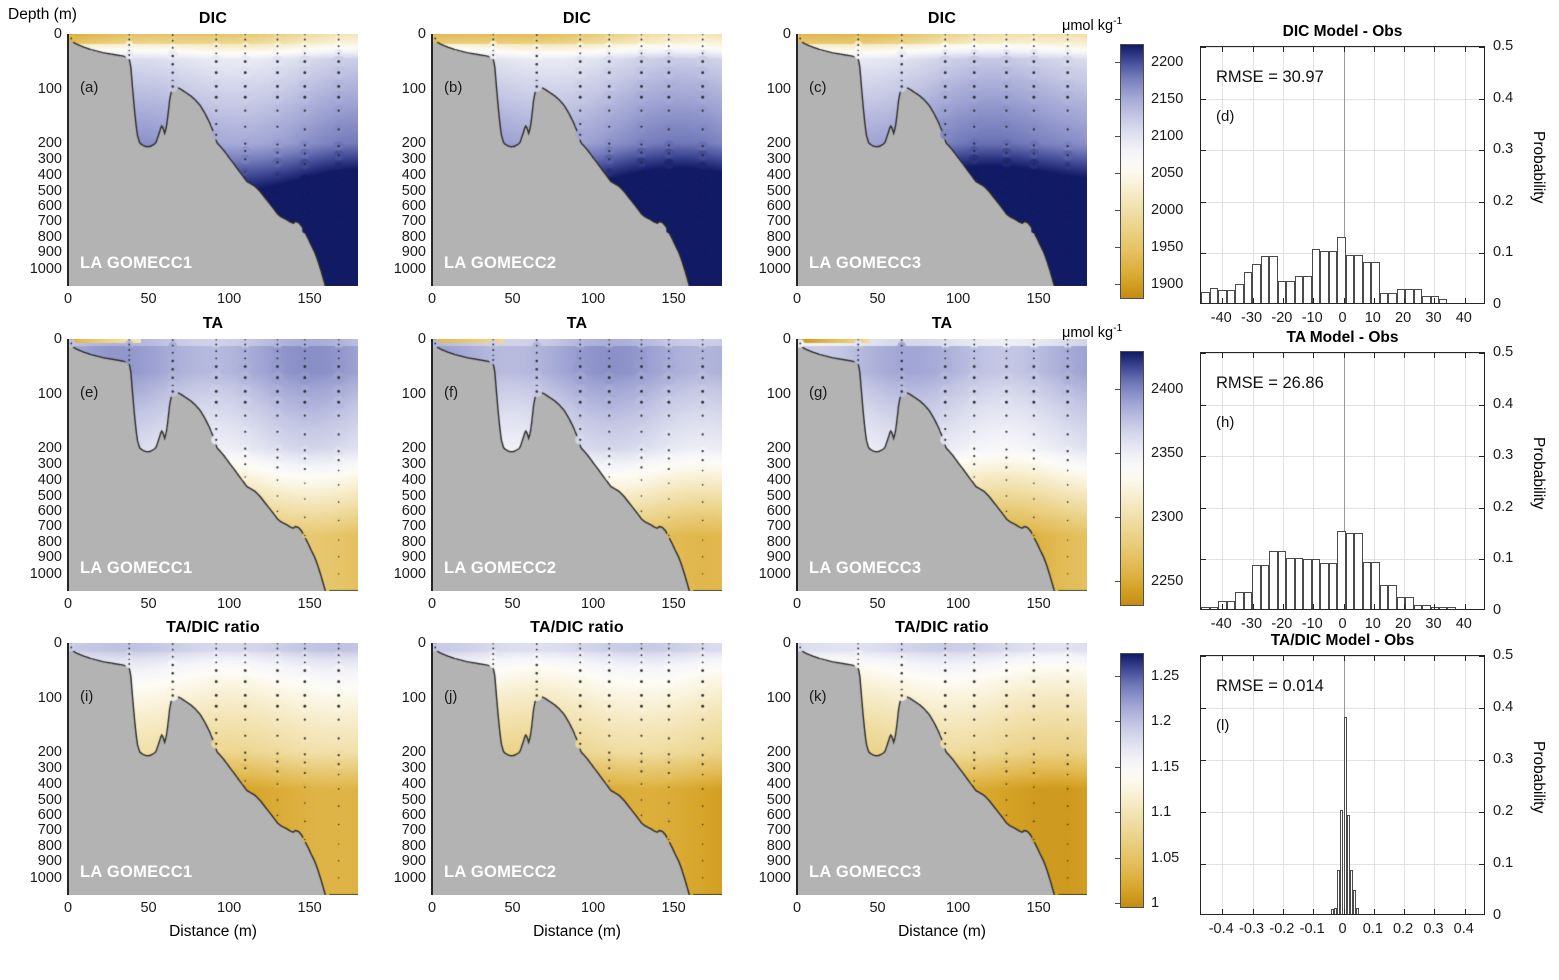  I want to click on hist-panel-letter-panel-h: (h), so click(1225, 422).